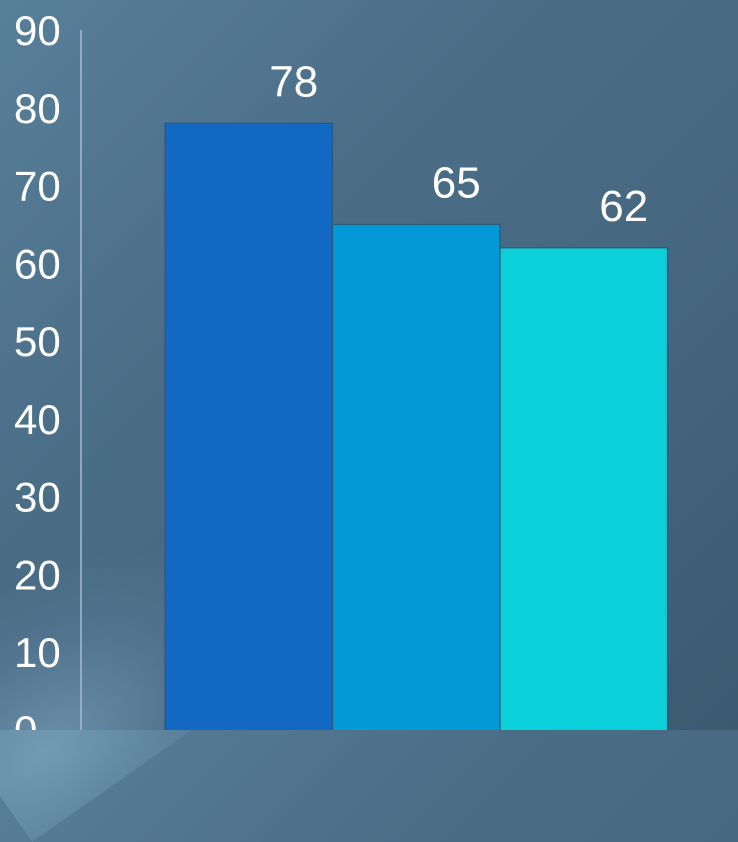 This screenshot has height=842, width=738. Describe the element at coordinates (37, 186) in the screenshot. I see `y-tick-label: 70` at that location.